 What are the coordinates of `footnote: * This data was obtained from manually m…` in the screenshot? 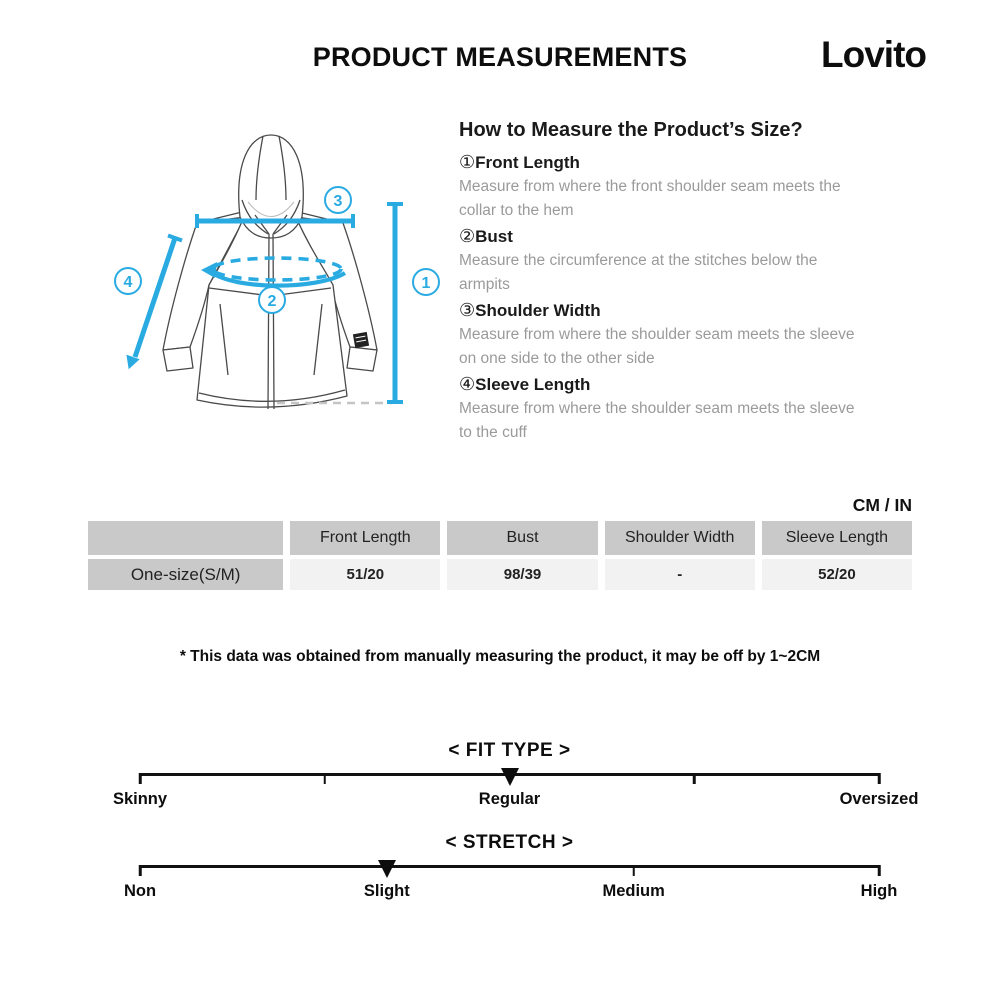 It's located at (500, 656).